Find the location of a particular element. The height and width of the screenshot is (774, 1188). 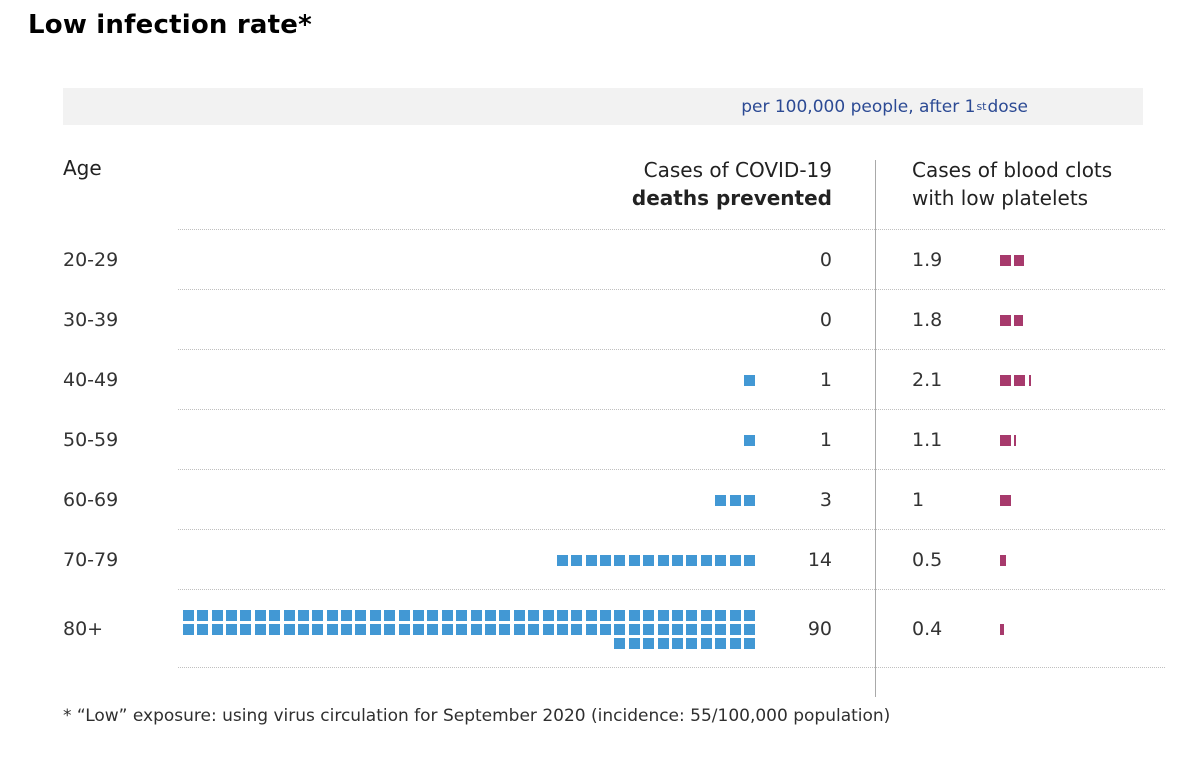

age-label: 50-59 is located at coordinates (91, 440).